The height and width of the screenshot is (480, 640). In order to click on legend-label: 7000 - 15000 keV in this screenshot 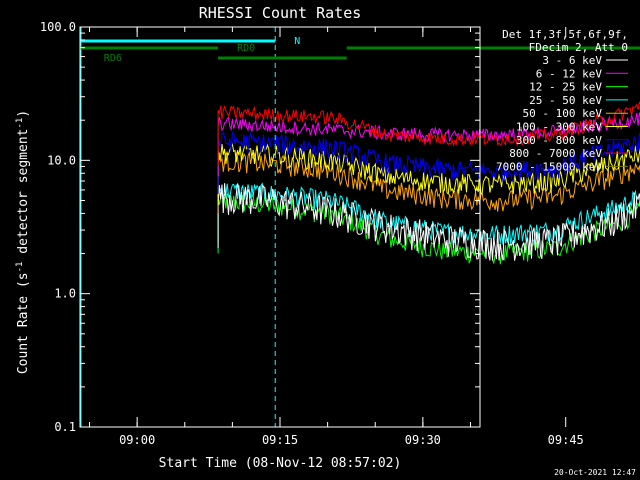, I will do `click(549, 166)`.